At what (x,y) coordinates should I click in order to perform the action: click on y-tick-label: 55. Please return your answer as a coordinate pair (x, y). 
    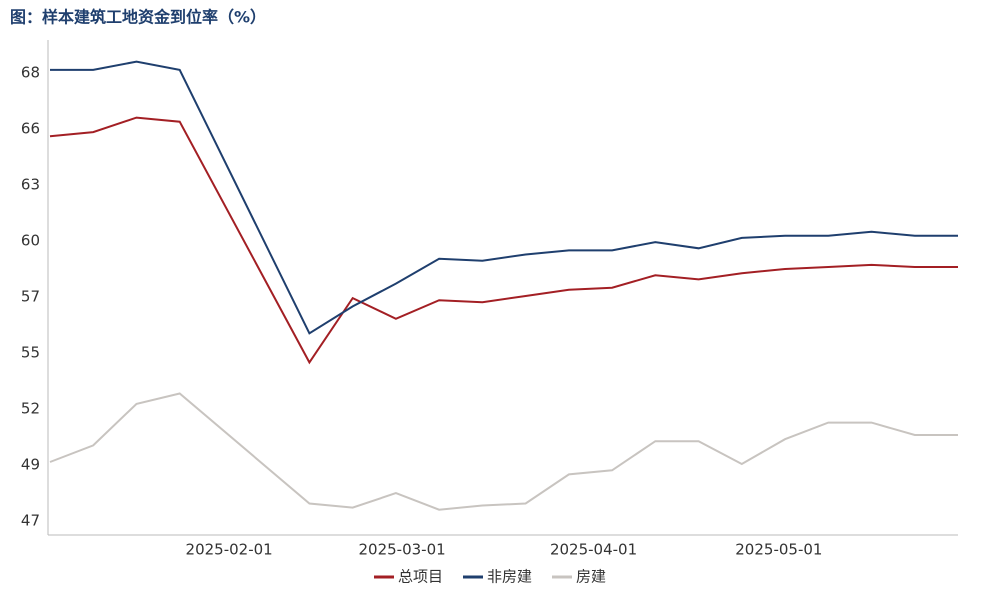
    Looking at the image, I should click on (30, 353).